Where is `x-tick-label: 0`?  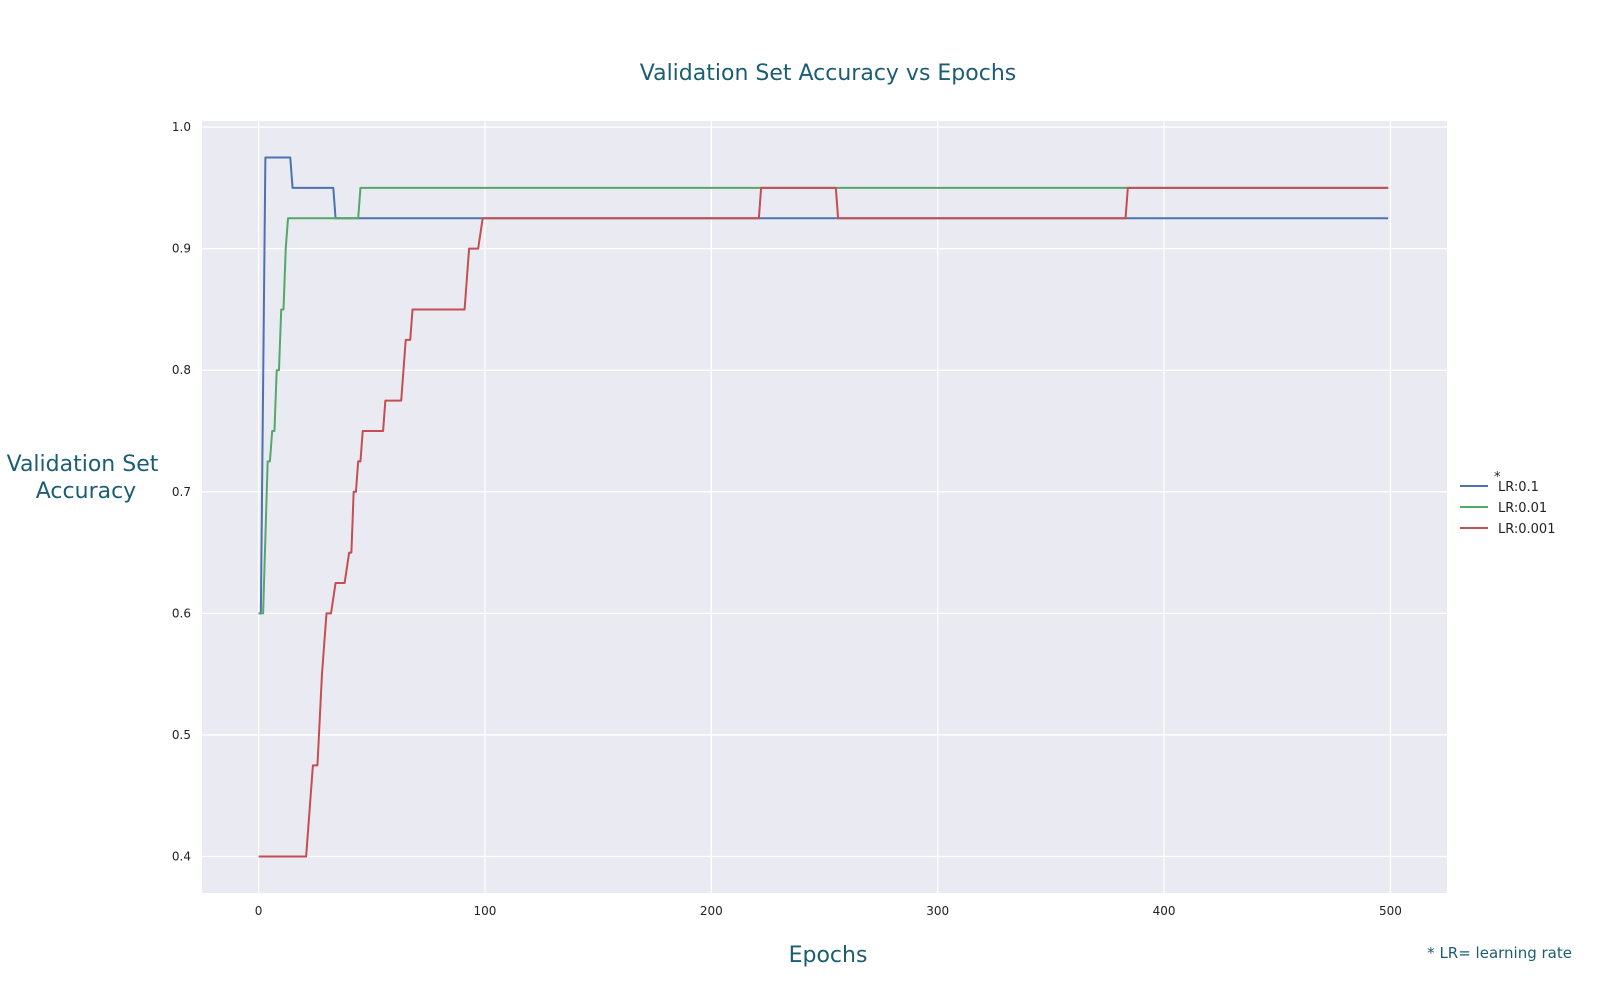
x-tick-label: 0 is located at coordinates (259, 911).